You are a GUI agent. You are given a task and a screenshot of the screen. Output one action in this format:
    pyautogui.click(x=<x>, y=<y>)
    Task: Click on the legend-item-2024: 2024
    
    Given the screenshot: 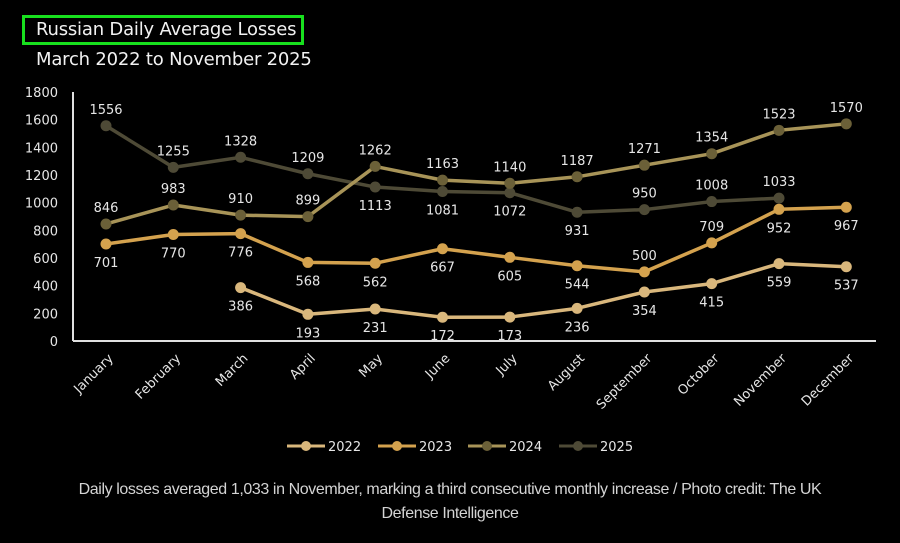 What is the action you would take?
    pyautogui.click(x=505, y=447)
    